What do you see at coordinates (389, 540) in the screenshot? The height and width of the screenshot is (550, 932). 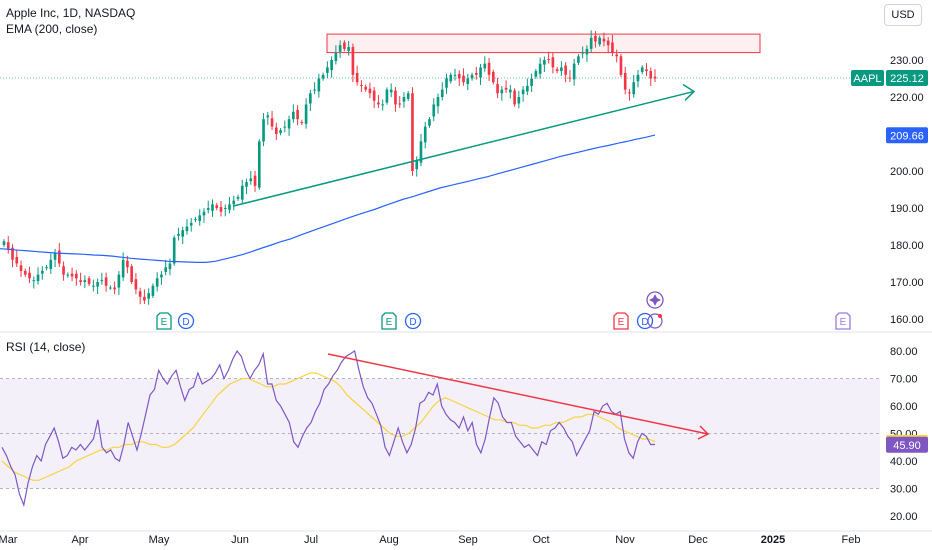 I see `time-tick-label: Aug` at bounding box center [389, 540].